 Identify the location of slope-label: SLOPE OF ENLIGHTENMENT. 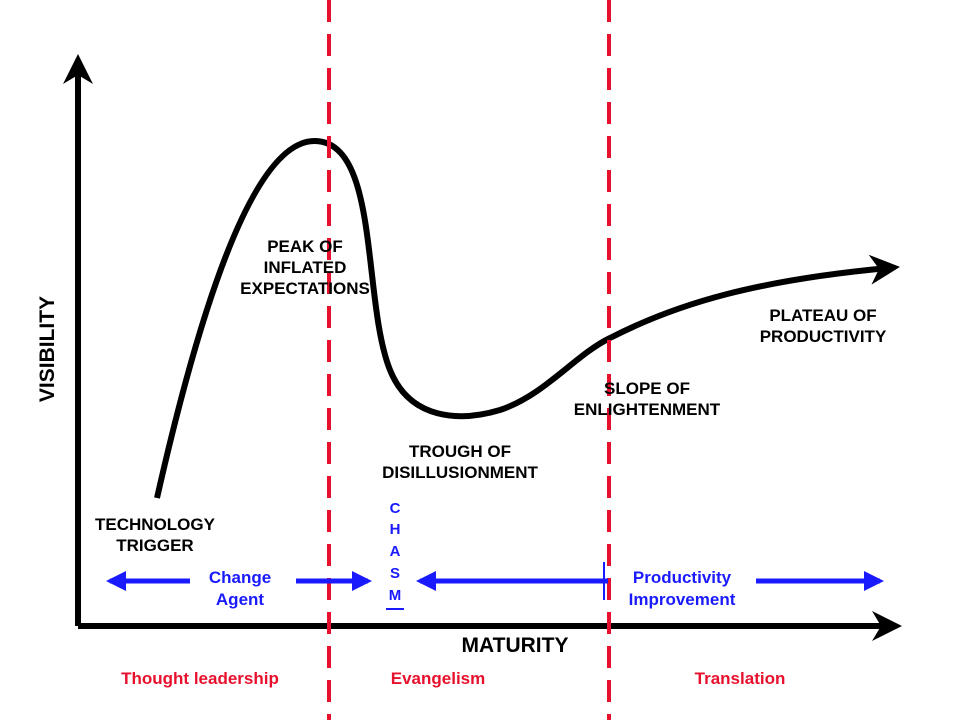
(647, 399).